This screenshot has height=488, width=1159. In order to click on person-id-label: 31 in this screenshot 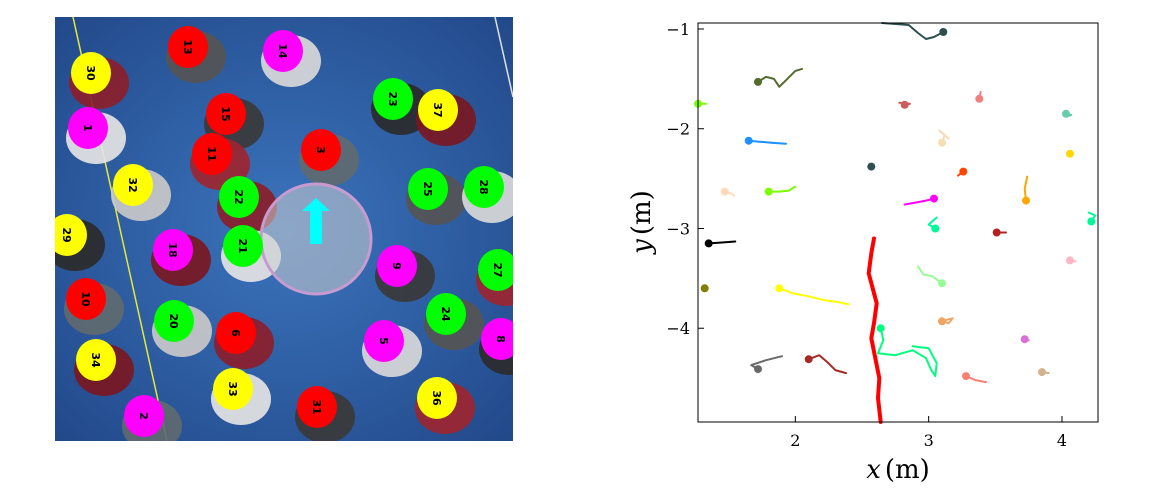, I will do `click(316, 406)`.